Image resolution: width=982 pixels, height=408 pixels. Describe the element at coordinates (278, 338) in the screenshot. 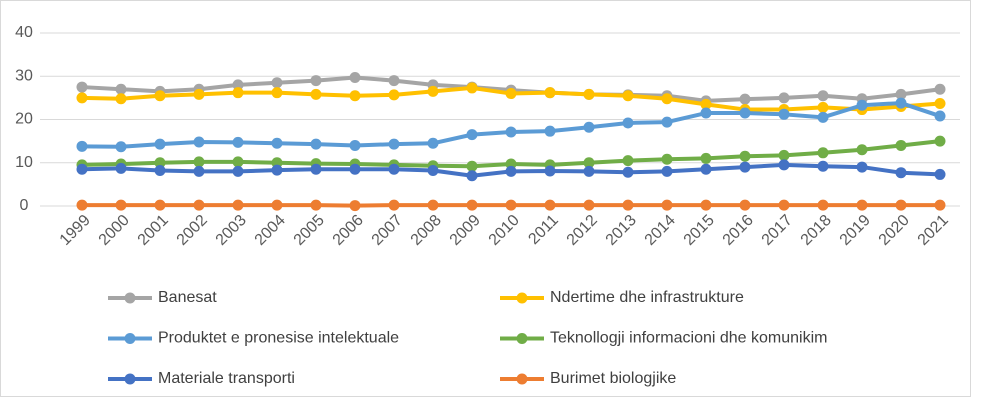

I see `legend-label: Produktet e pronesise intelektuale` at that location.